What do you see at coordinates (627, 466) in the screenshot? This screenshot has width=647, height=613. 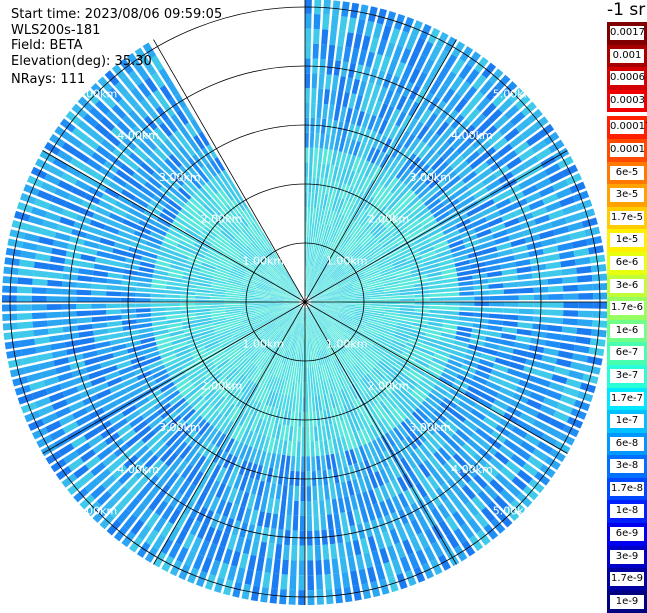 I see `colorbar-tick-label: 3e-8` at bounding box center [627, 466].